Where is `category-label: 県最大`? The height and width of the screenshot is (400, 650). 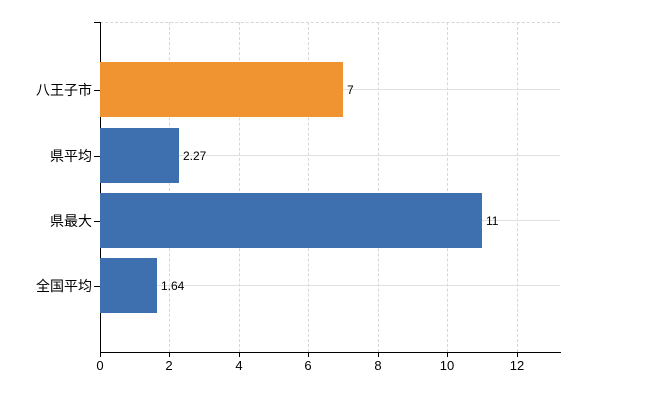
category-label: 県最大 is located at coordinates (71, 220).